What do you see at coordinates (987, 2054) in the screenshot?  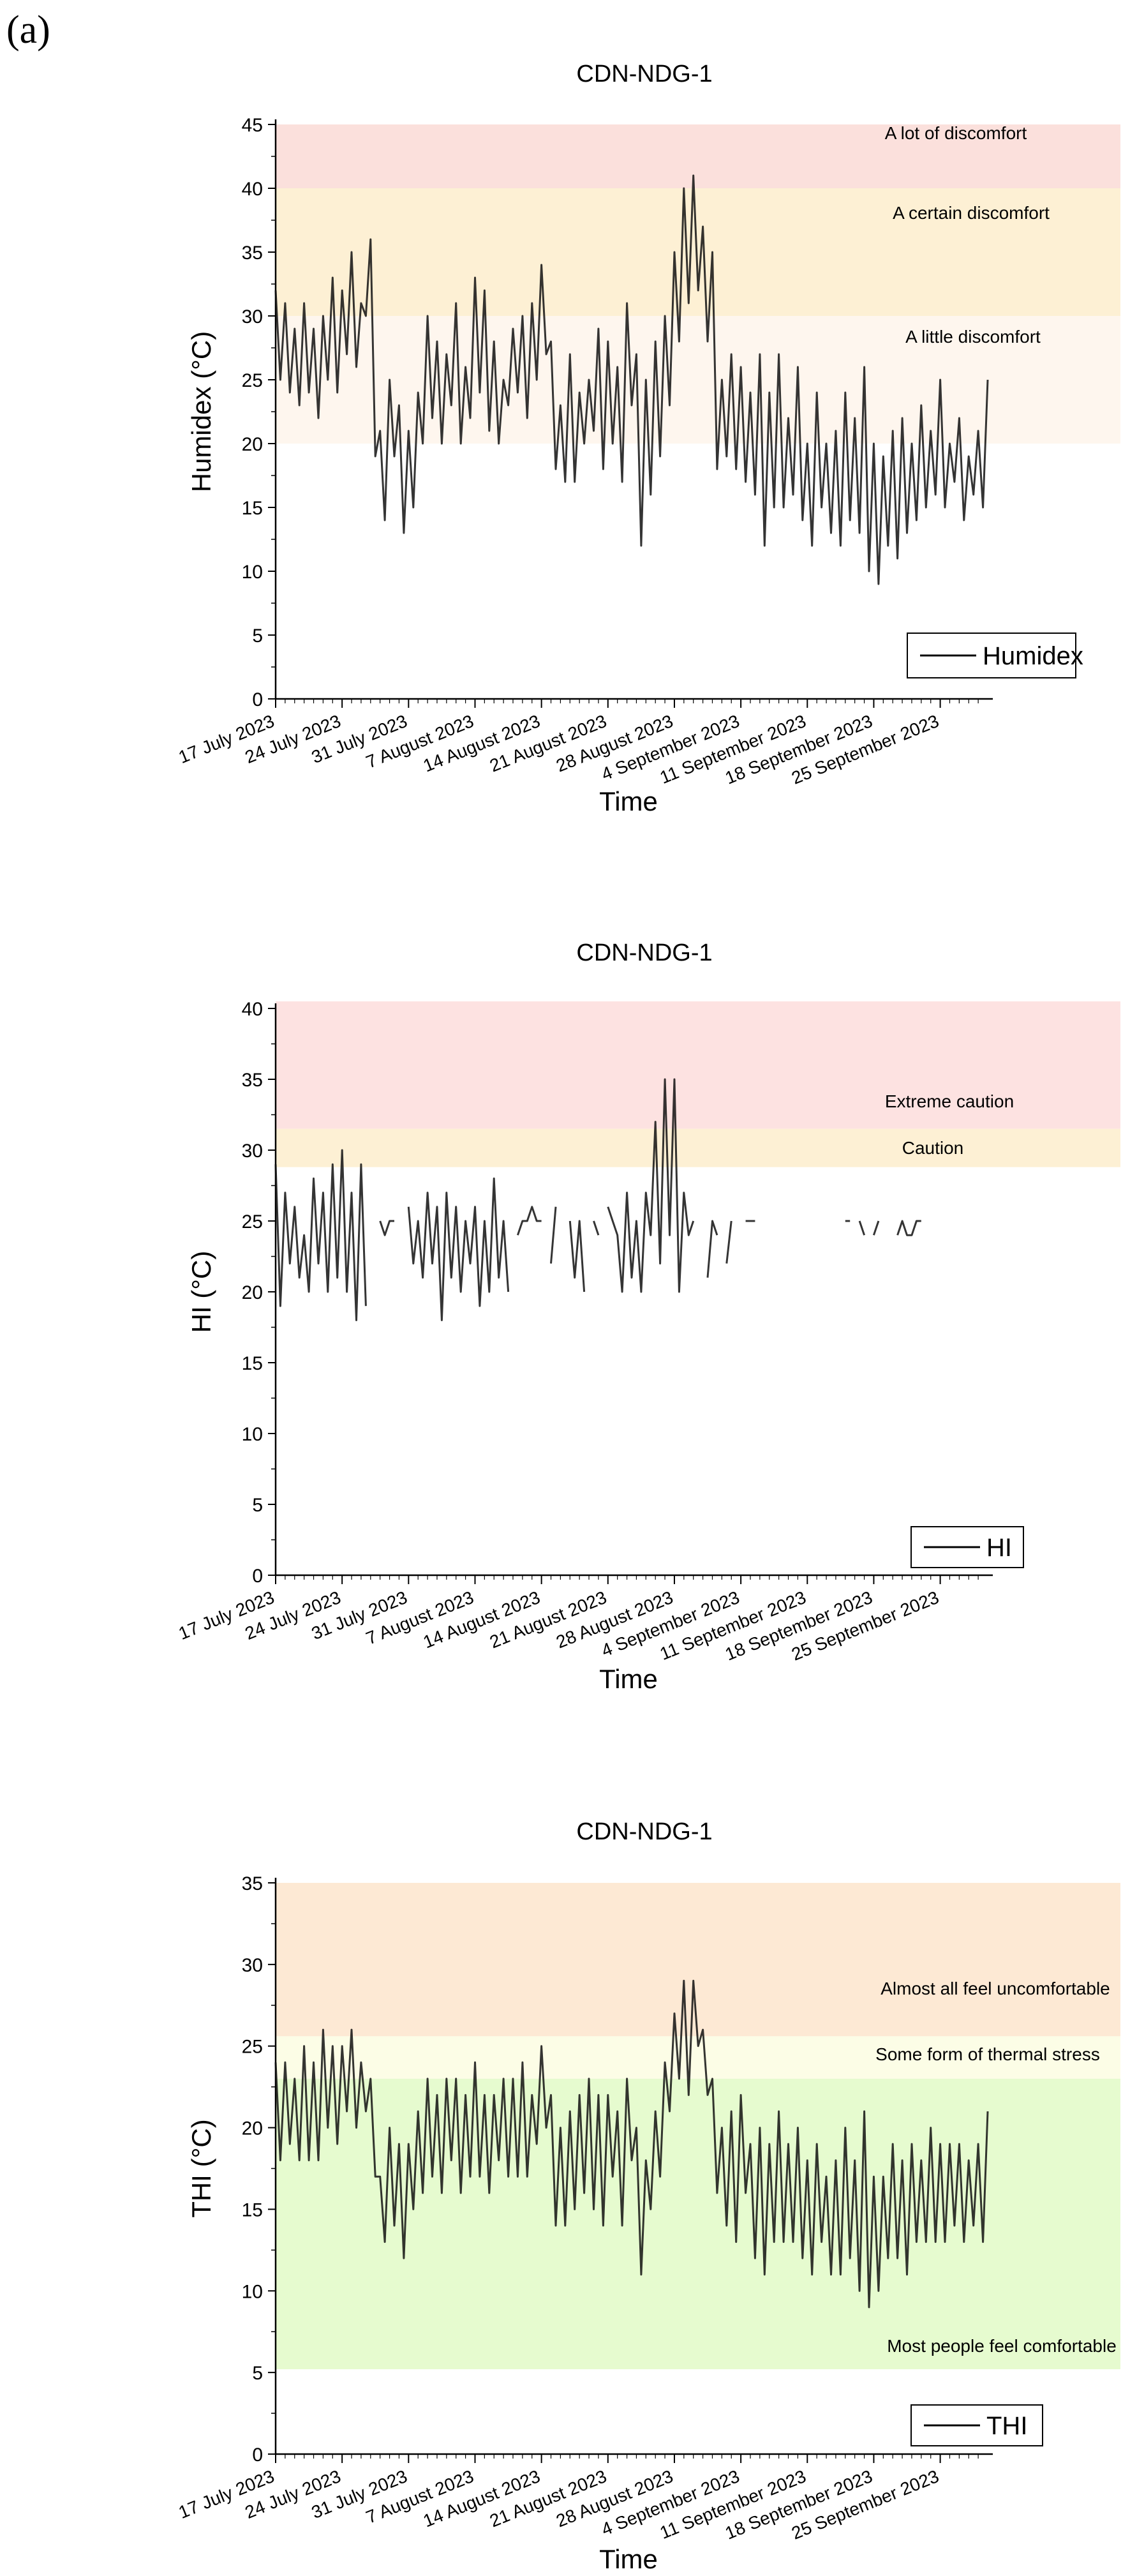 I see `zone-label: Some form of thermal stress` at bounding box center [987, 2054].